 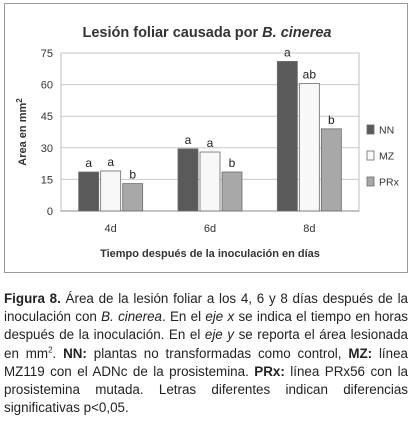 I want to click on legend-label-prx: PRx, so click(x=389, y=183).